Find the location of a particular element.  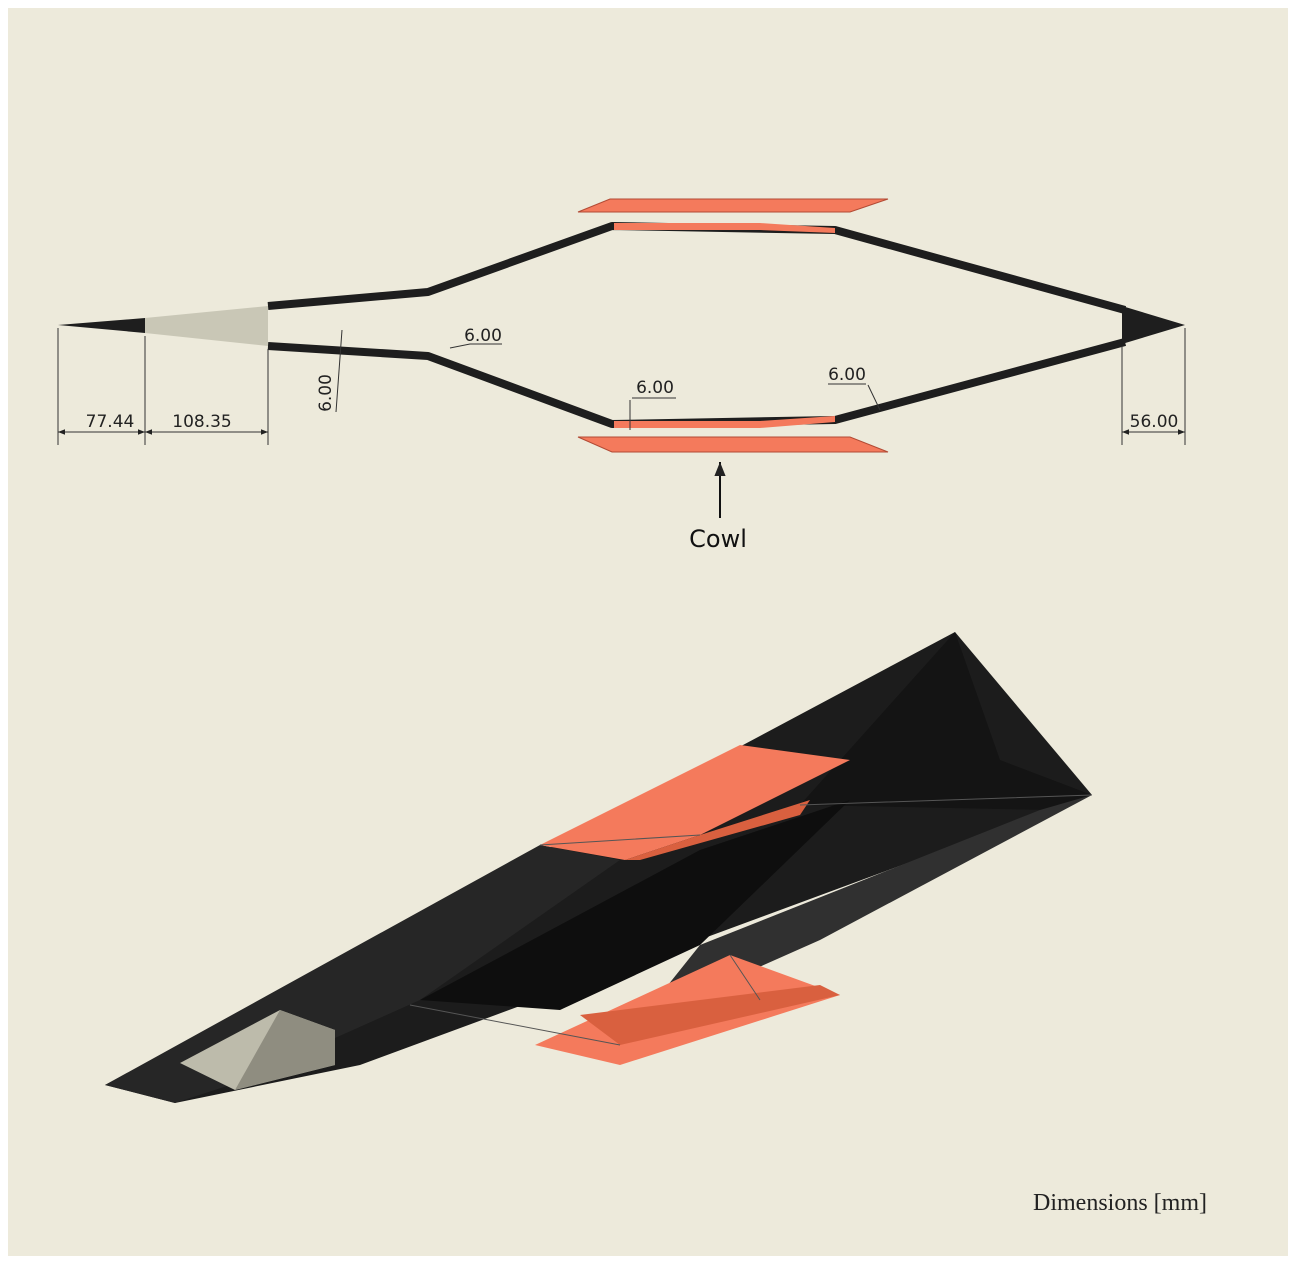

inlet is located at coordinates (635, 905).